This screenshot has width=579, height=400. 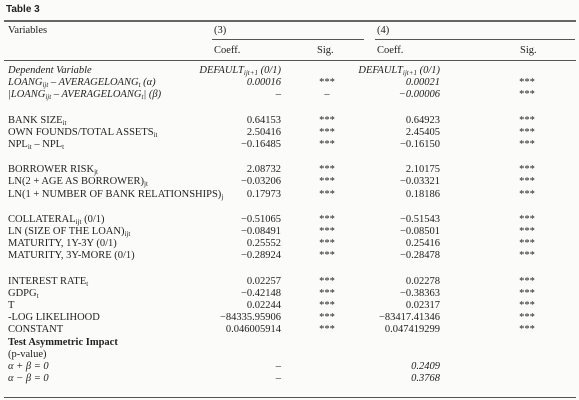 I want to click on table-title: Table 3, so click(x=23, y=9).